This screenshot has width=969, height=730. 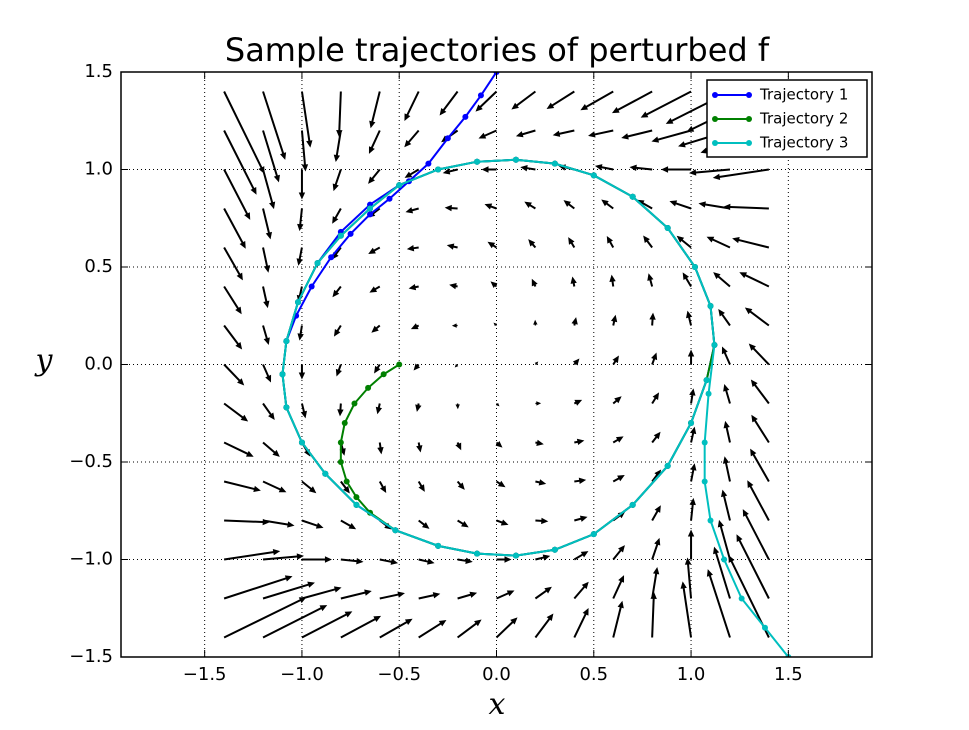 What do you see at coordinates (302, 674) in the screenshot?
I see `x-tick-label: −1.0` at bounding box center [302, 674].